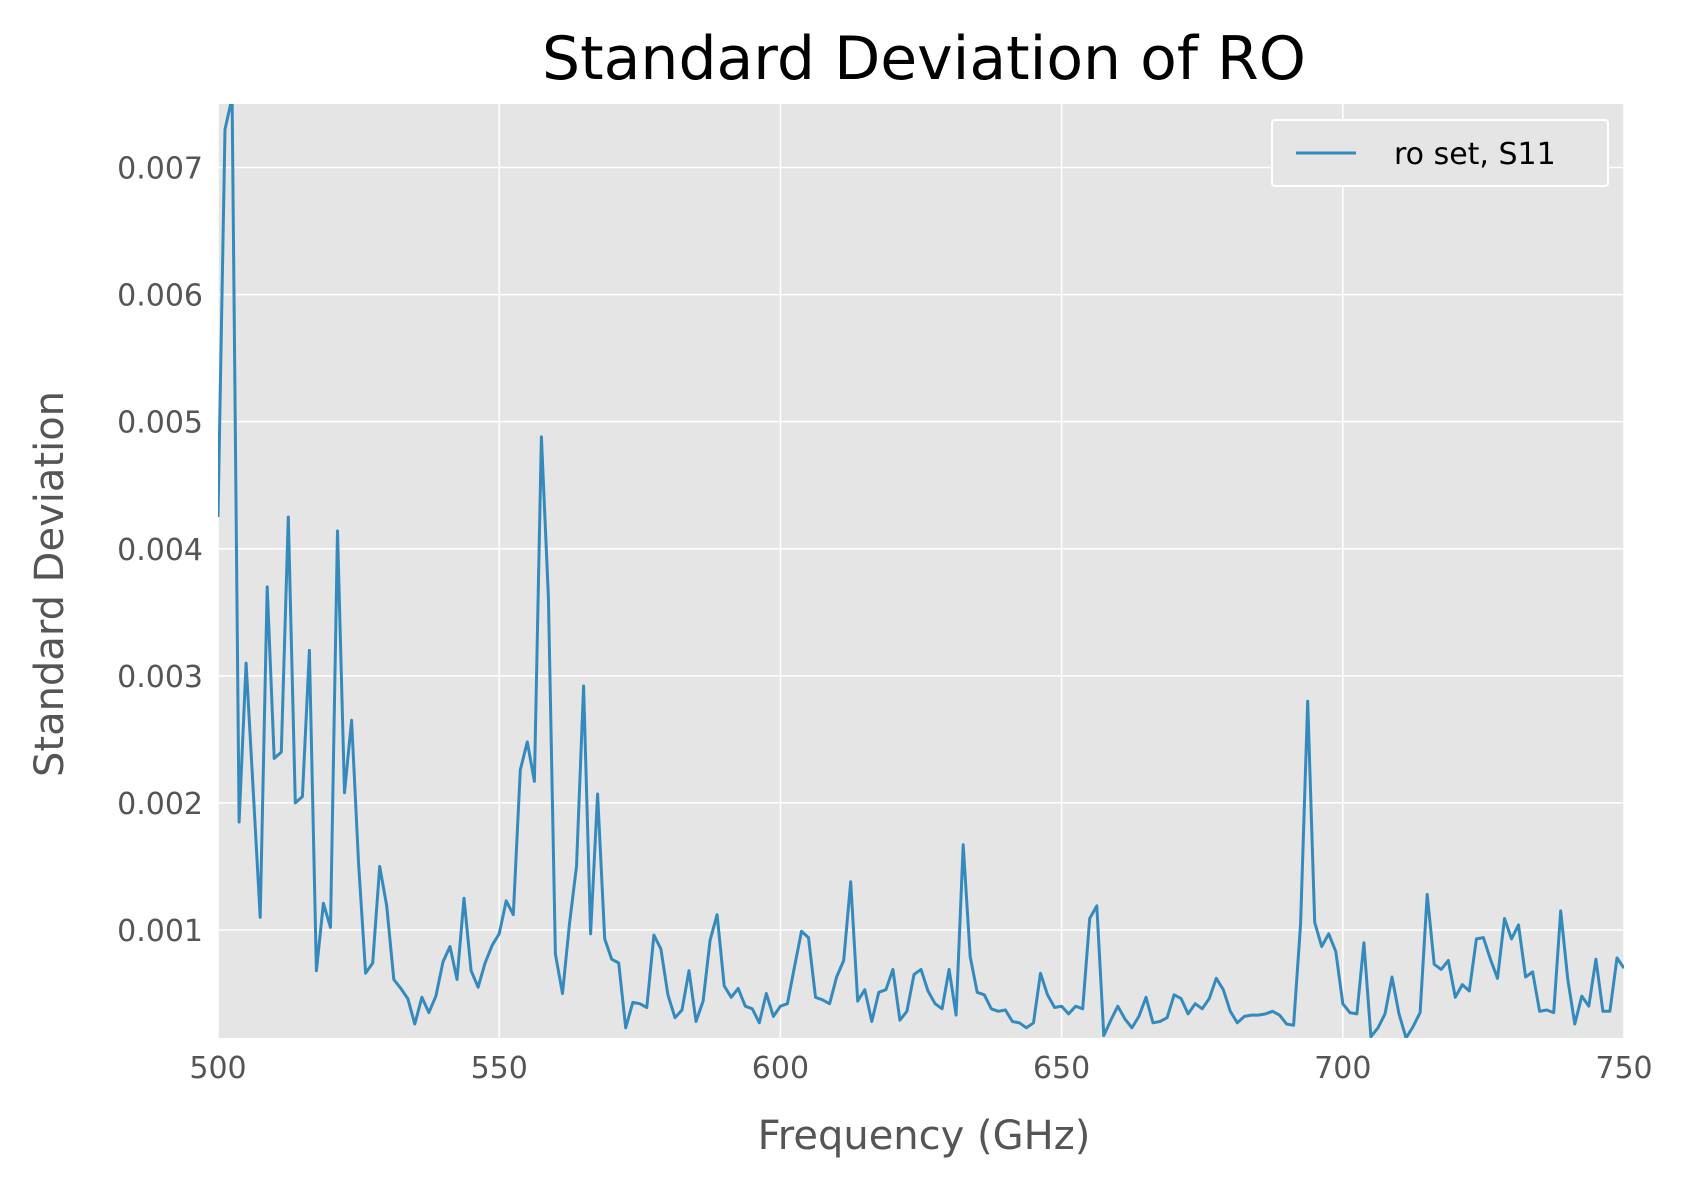 The image size is (1682, 1185). I want to click on x-tick-label: 650, so click(1061, 1068).